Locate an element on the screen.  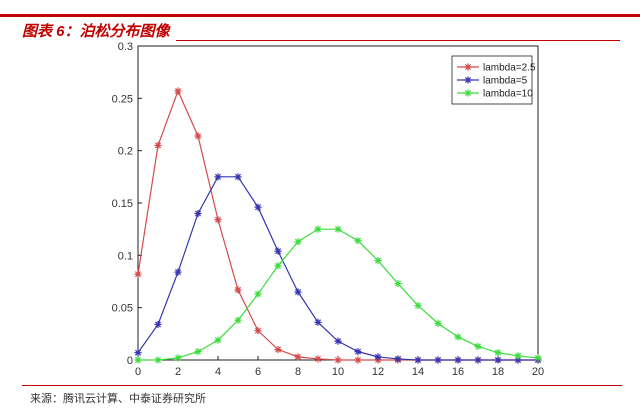
y-tick-label: 0.25 is located at coordinates (122, 99).